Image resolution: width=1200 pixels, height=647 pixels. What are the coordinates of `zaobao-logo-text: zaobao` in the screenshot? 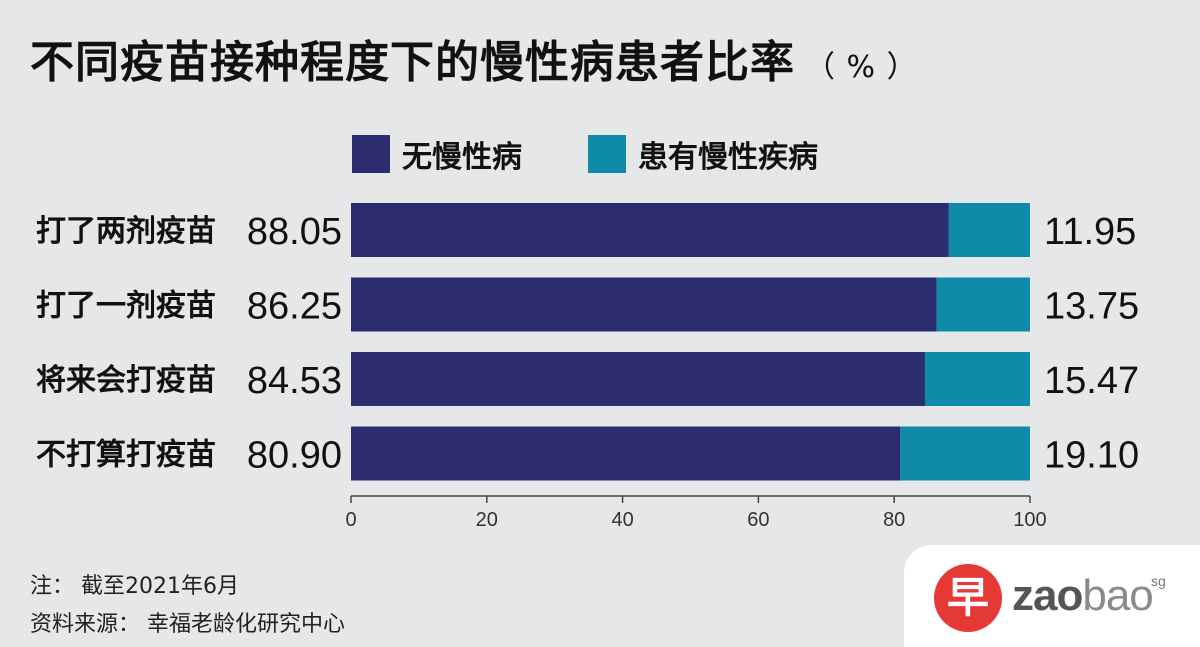 It's located at (1083, 596).